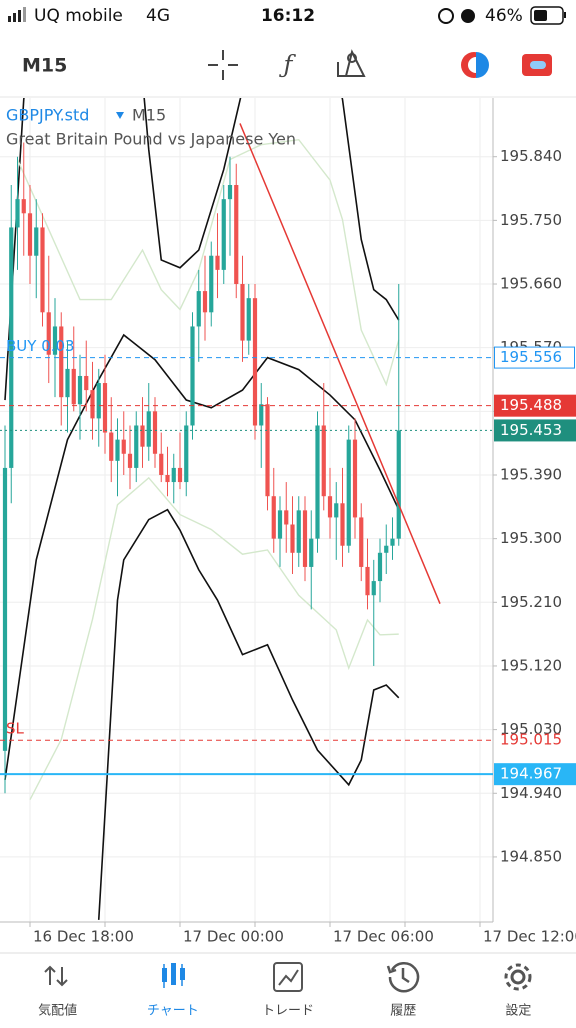 Image resolution: width=576 pixels, height=1028 pixels. I want to click on tab-bar: 気配値 チャート トレード 履歴 設定, so click(288, 985).